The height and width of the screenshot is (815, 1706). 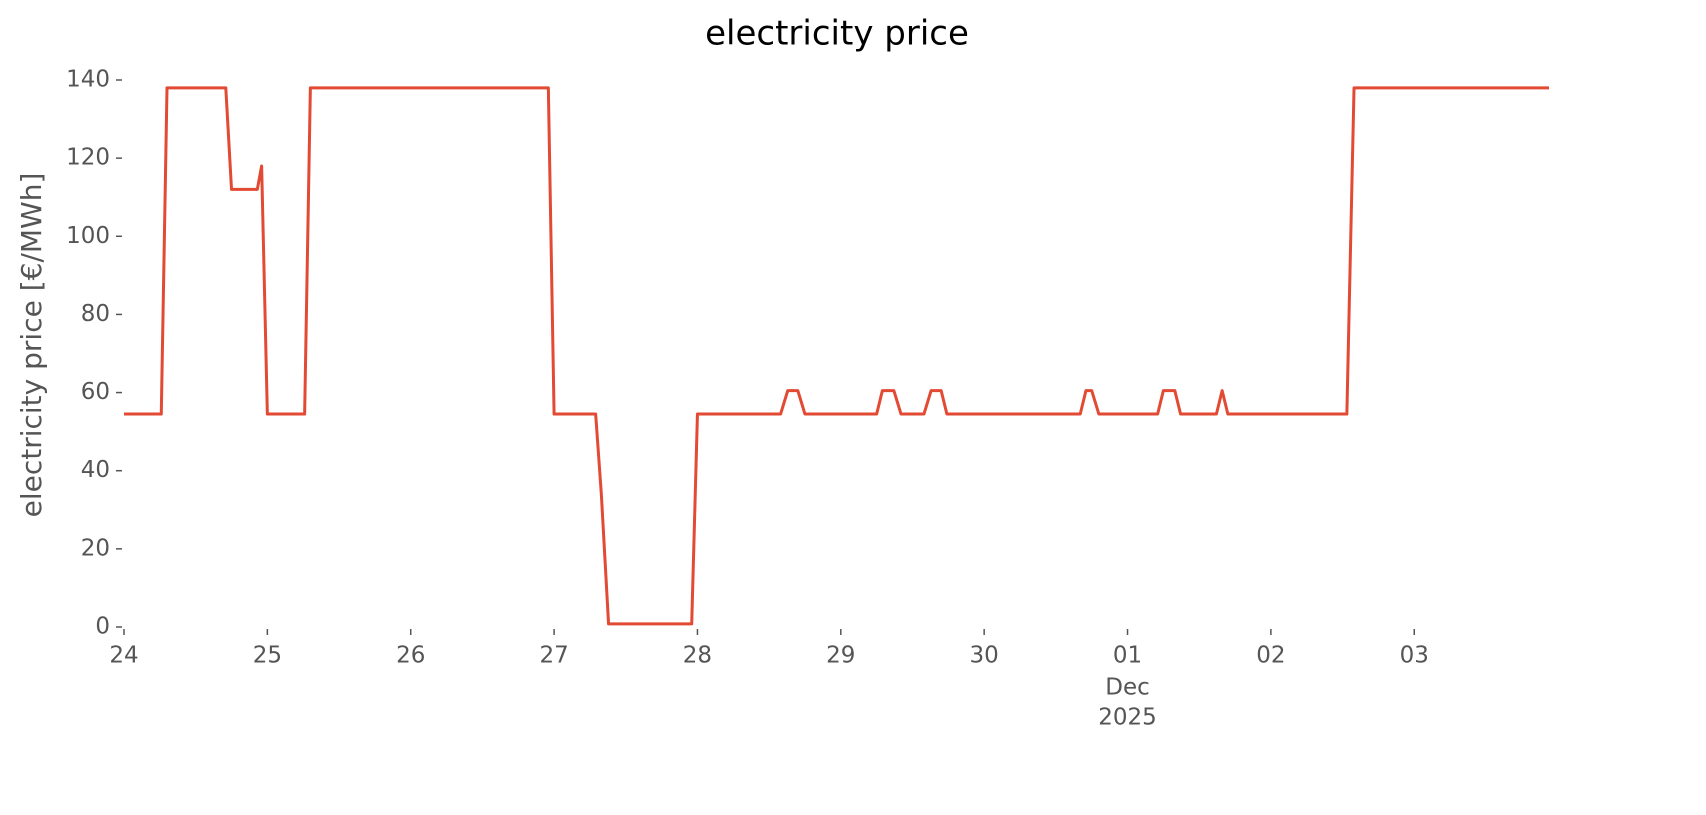 What do you see at coordinates (31, 345) in the screenshot?
I see `y-axis-label: electricity price [€/MWh]` at bounding box center [31, 345].